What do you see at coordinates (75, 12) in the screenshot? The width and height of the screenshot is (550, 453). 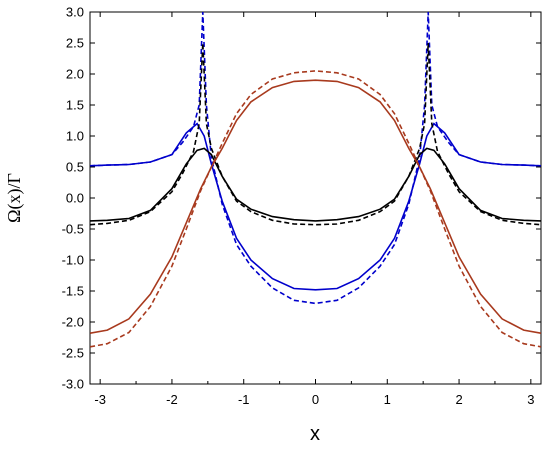 I see `y-tick-label: 3.0` at bounding box center [75, 12].